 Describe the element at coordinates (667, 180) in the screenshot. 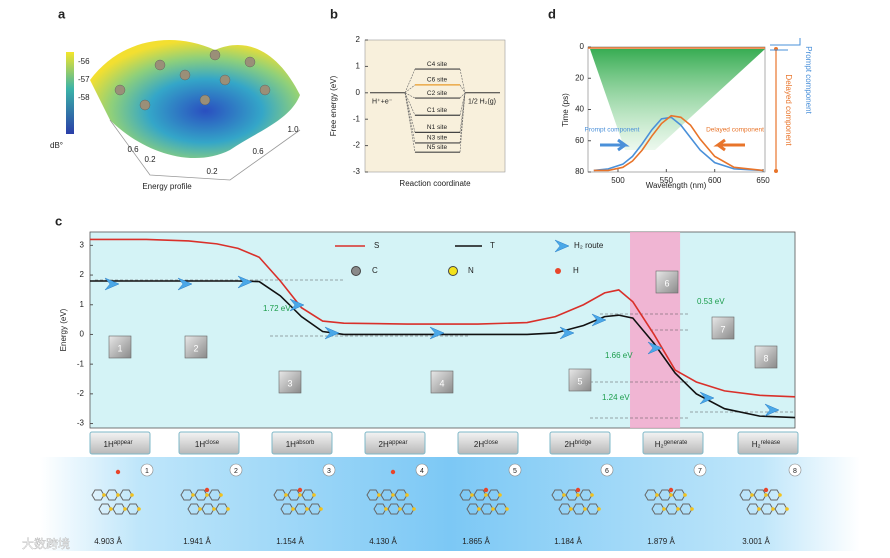

I see `x-tick-label: 550` at that location.